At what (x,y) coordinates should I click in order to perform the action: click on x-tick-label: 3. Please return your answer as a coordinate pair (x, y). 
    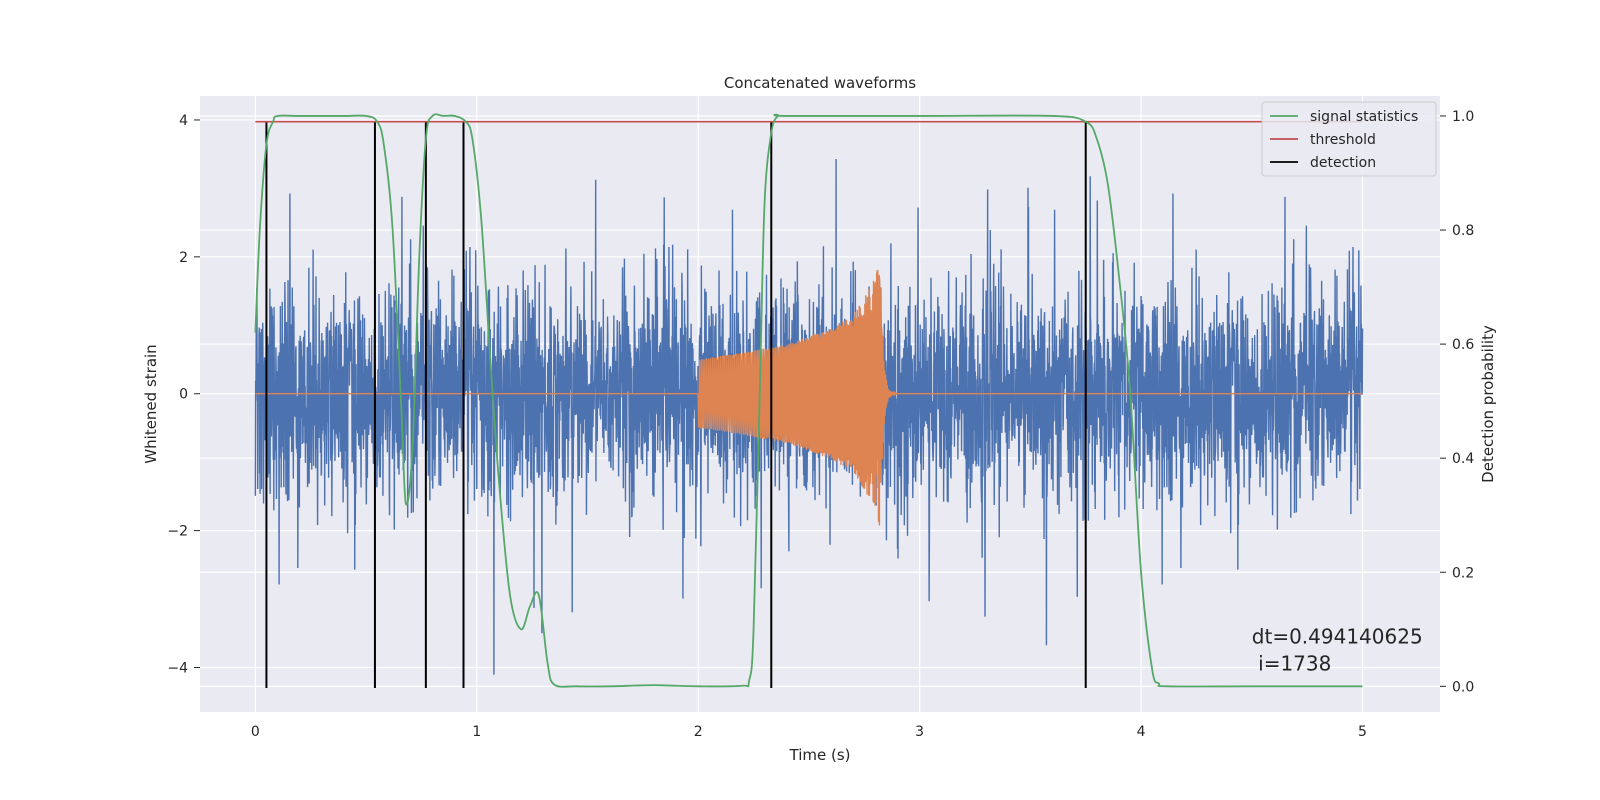
    Looking at the image, I should click on (919, 732).